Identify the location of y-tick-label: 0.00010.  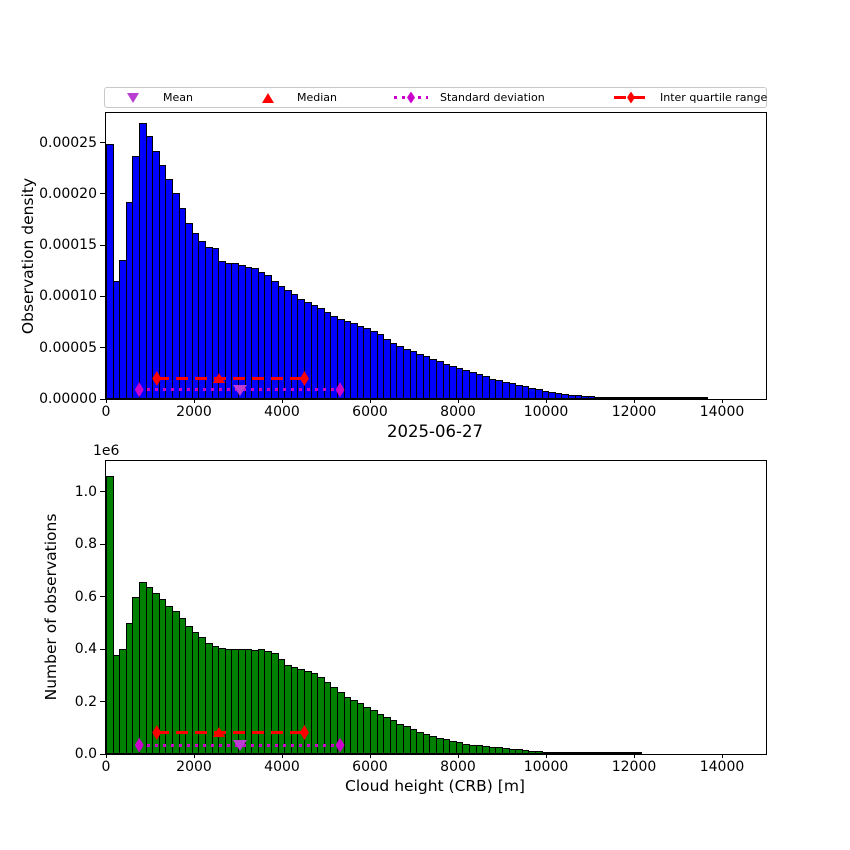
(68, 296).